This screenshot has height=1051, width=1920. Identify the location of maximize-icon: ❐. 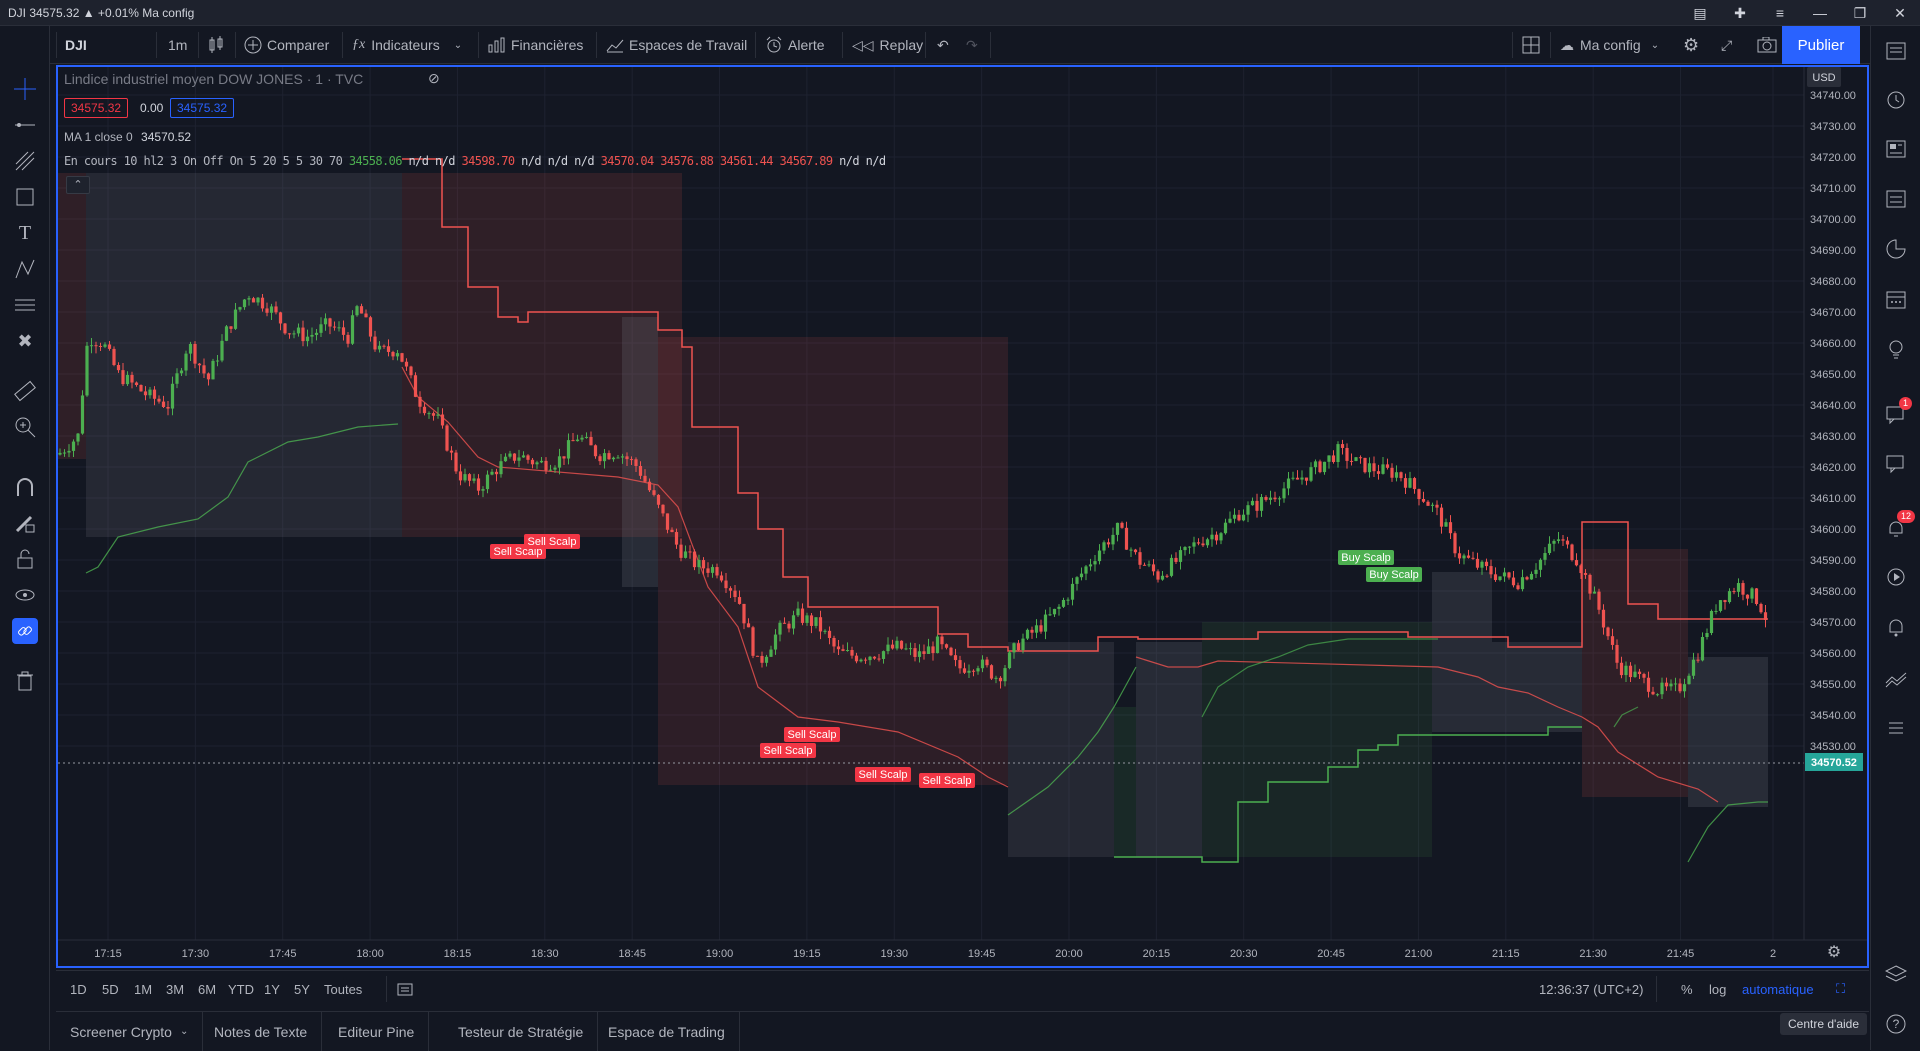
(1860, 12).